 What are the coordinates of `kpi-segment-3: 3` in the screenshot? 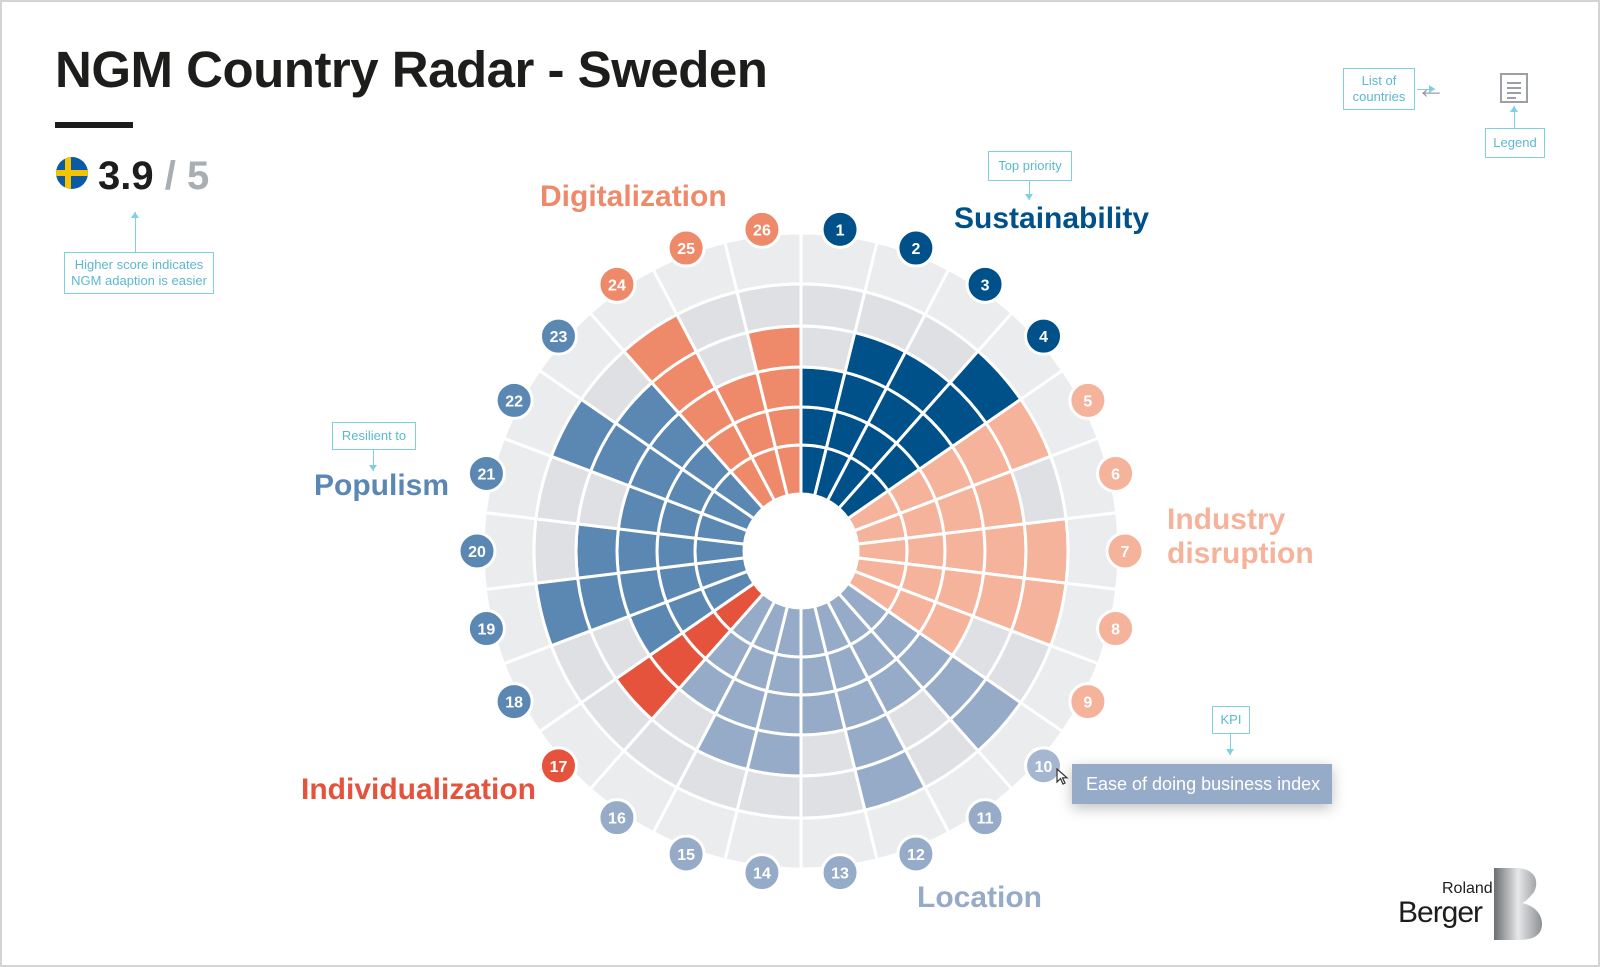 It's located at (919, 387).